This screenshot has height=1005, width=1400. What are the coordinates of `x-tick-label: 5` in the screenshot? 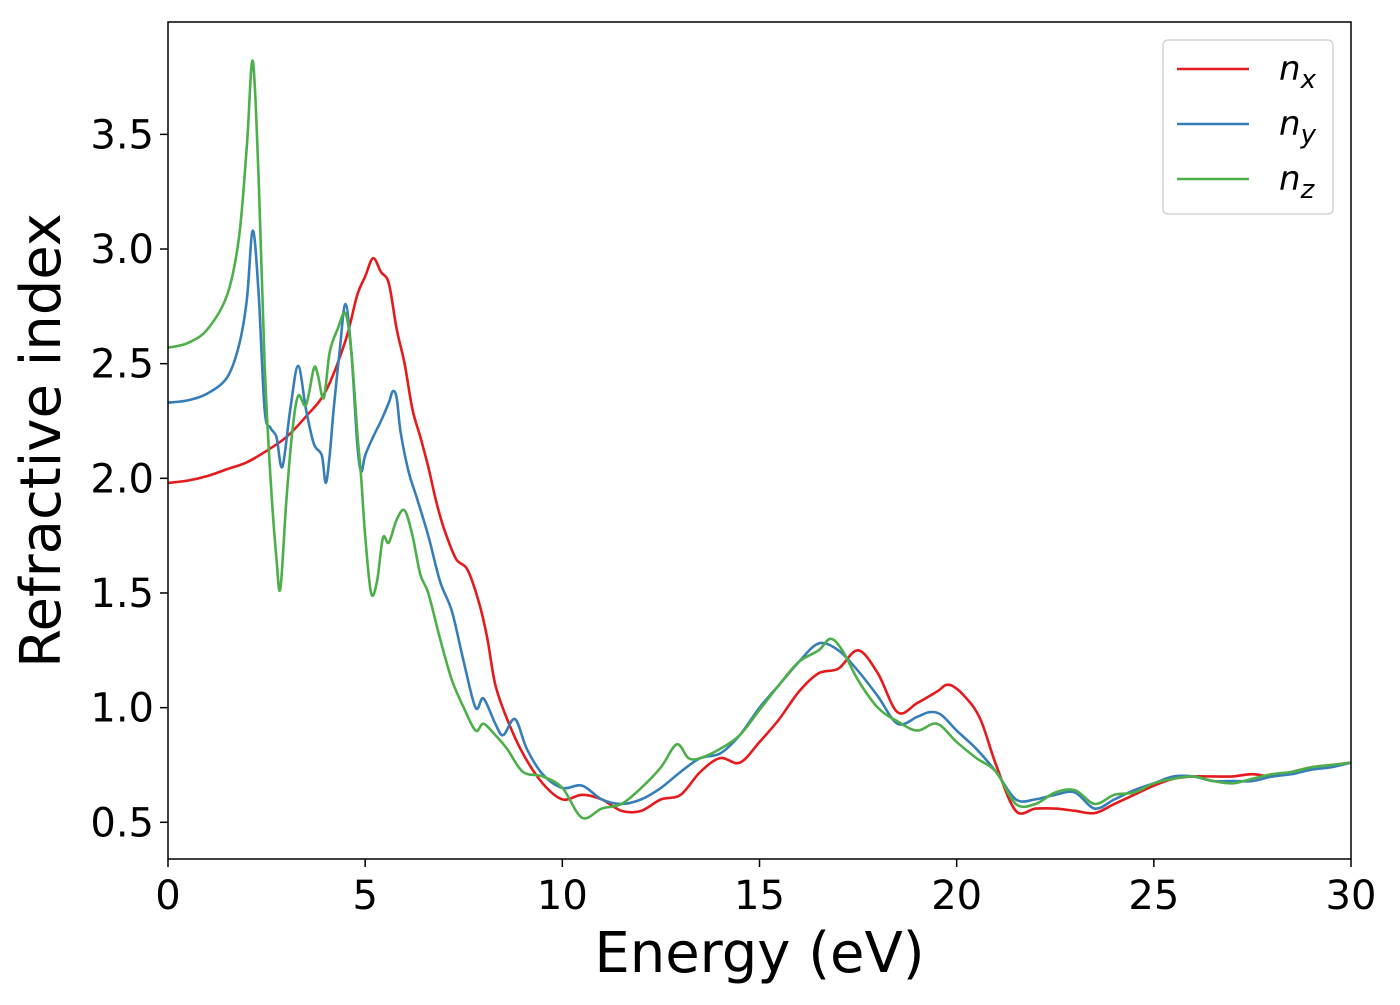 It's located at (364, 896).